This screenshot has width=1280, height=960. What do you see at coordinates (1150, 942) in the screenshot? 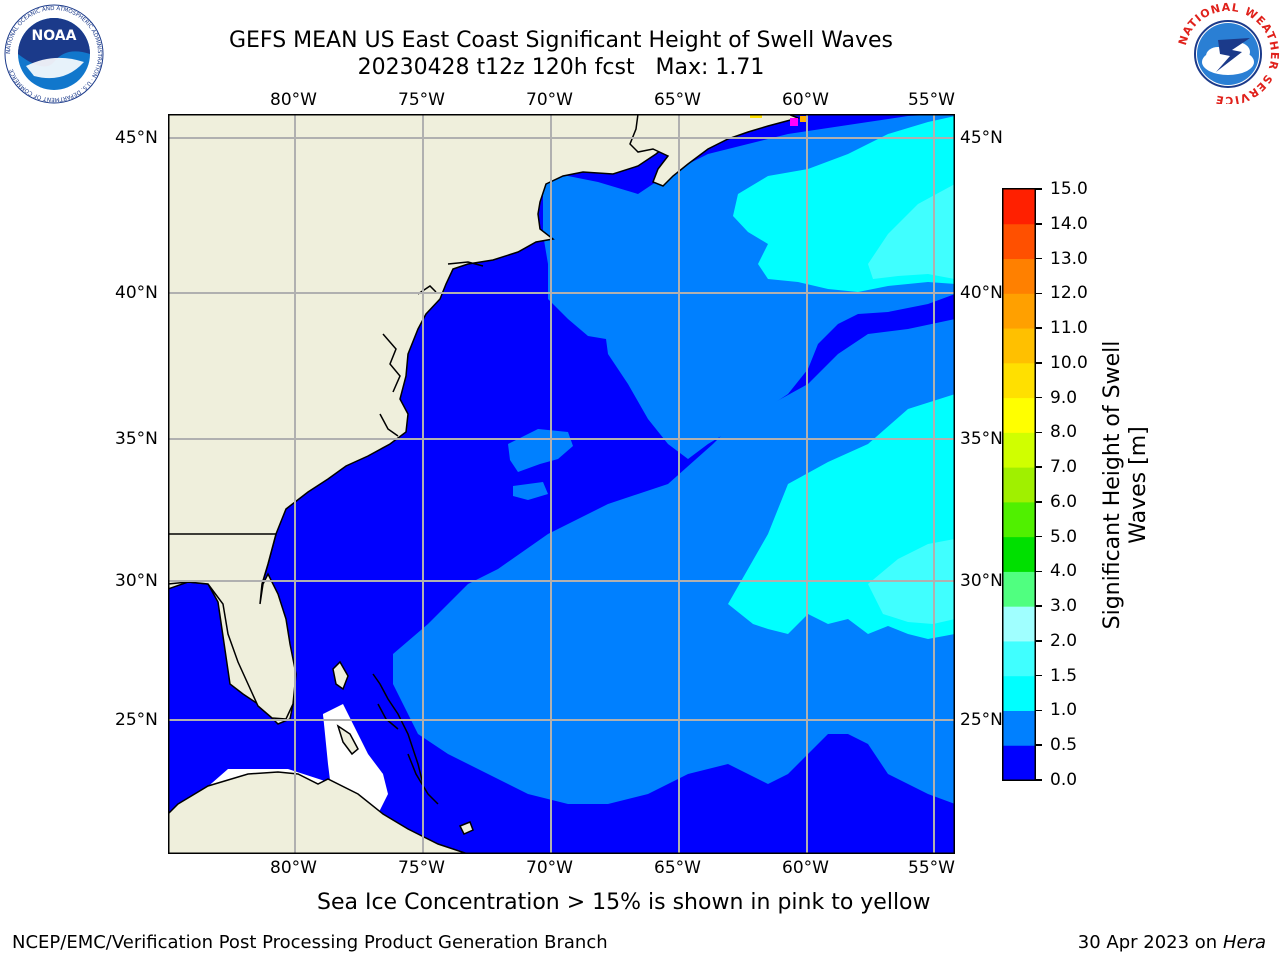
I see `footer-date-text: 30 Apr 2023 on` at bounding box center [1150, 942].